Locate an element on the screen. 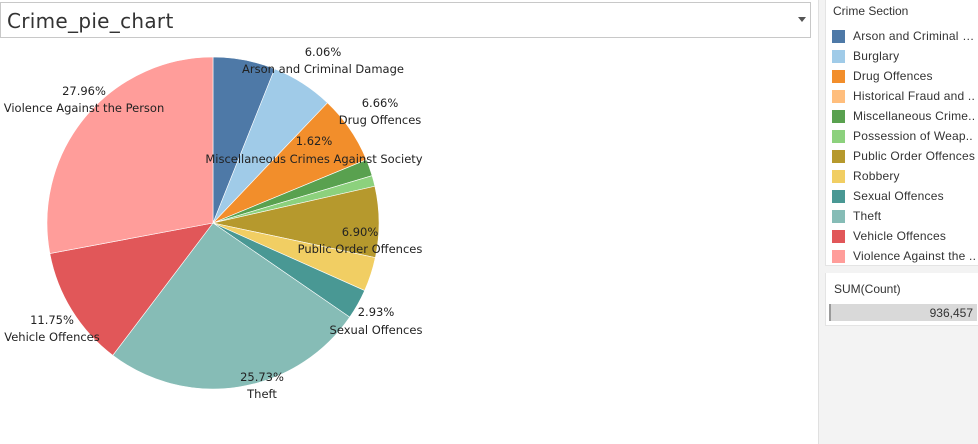 The height and width of the screenshot is (444, 978). legend-item: Miscellaneous Crime.. is located at coordinates (905, 116).